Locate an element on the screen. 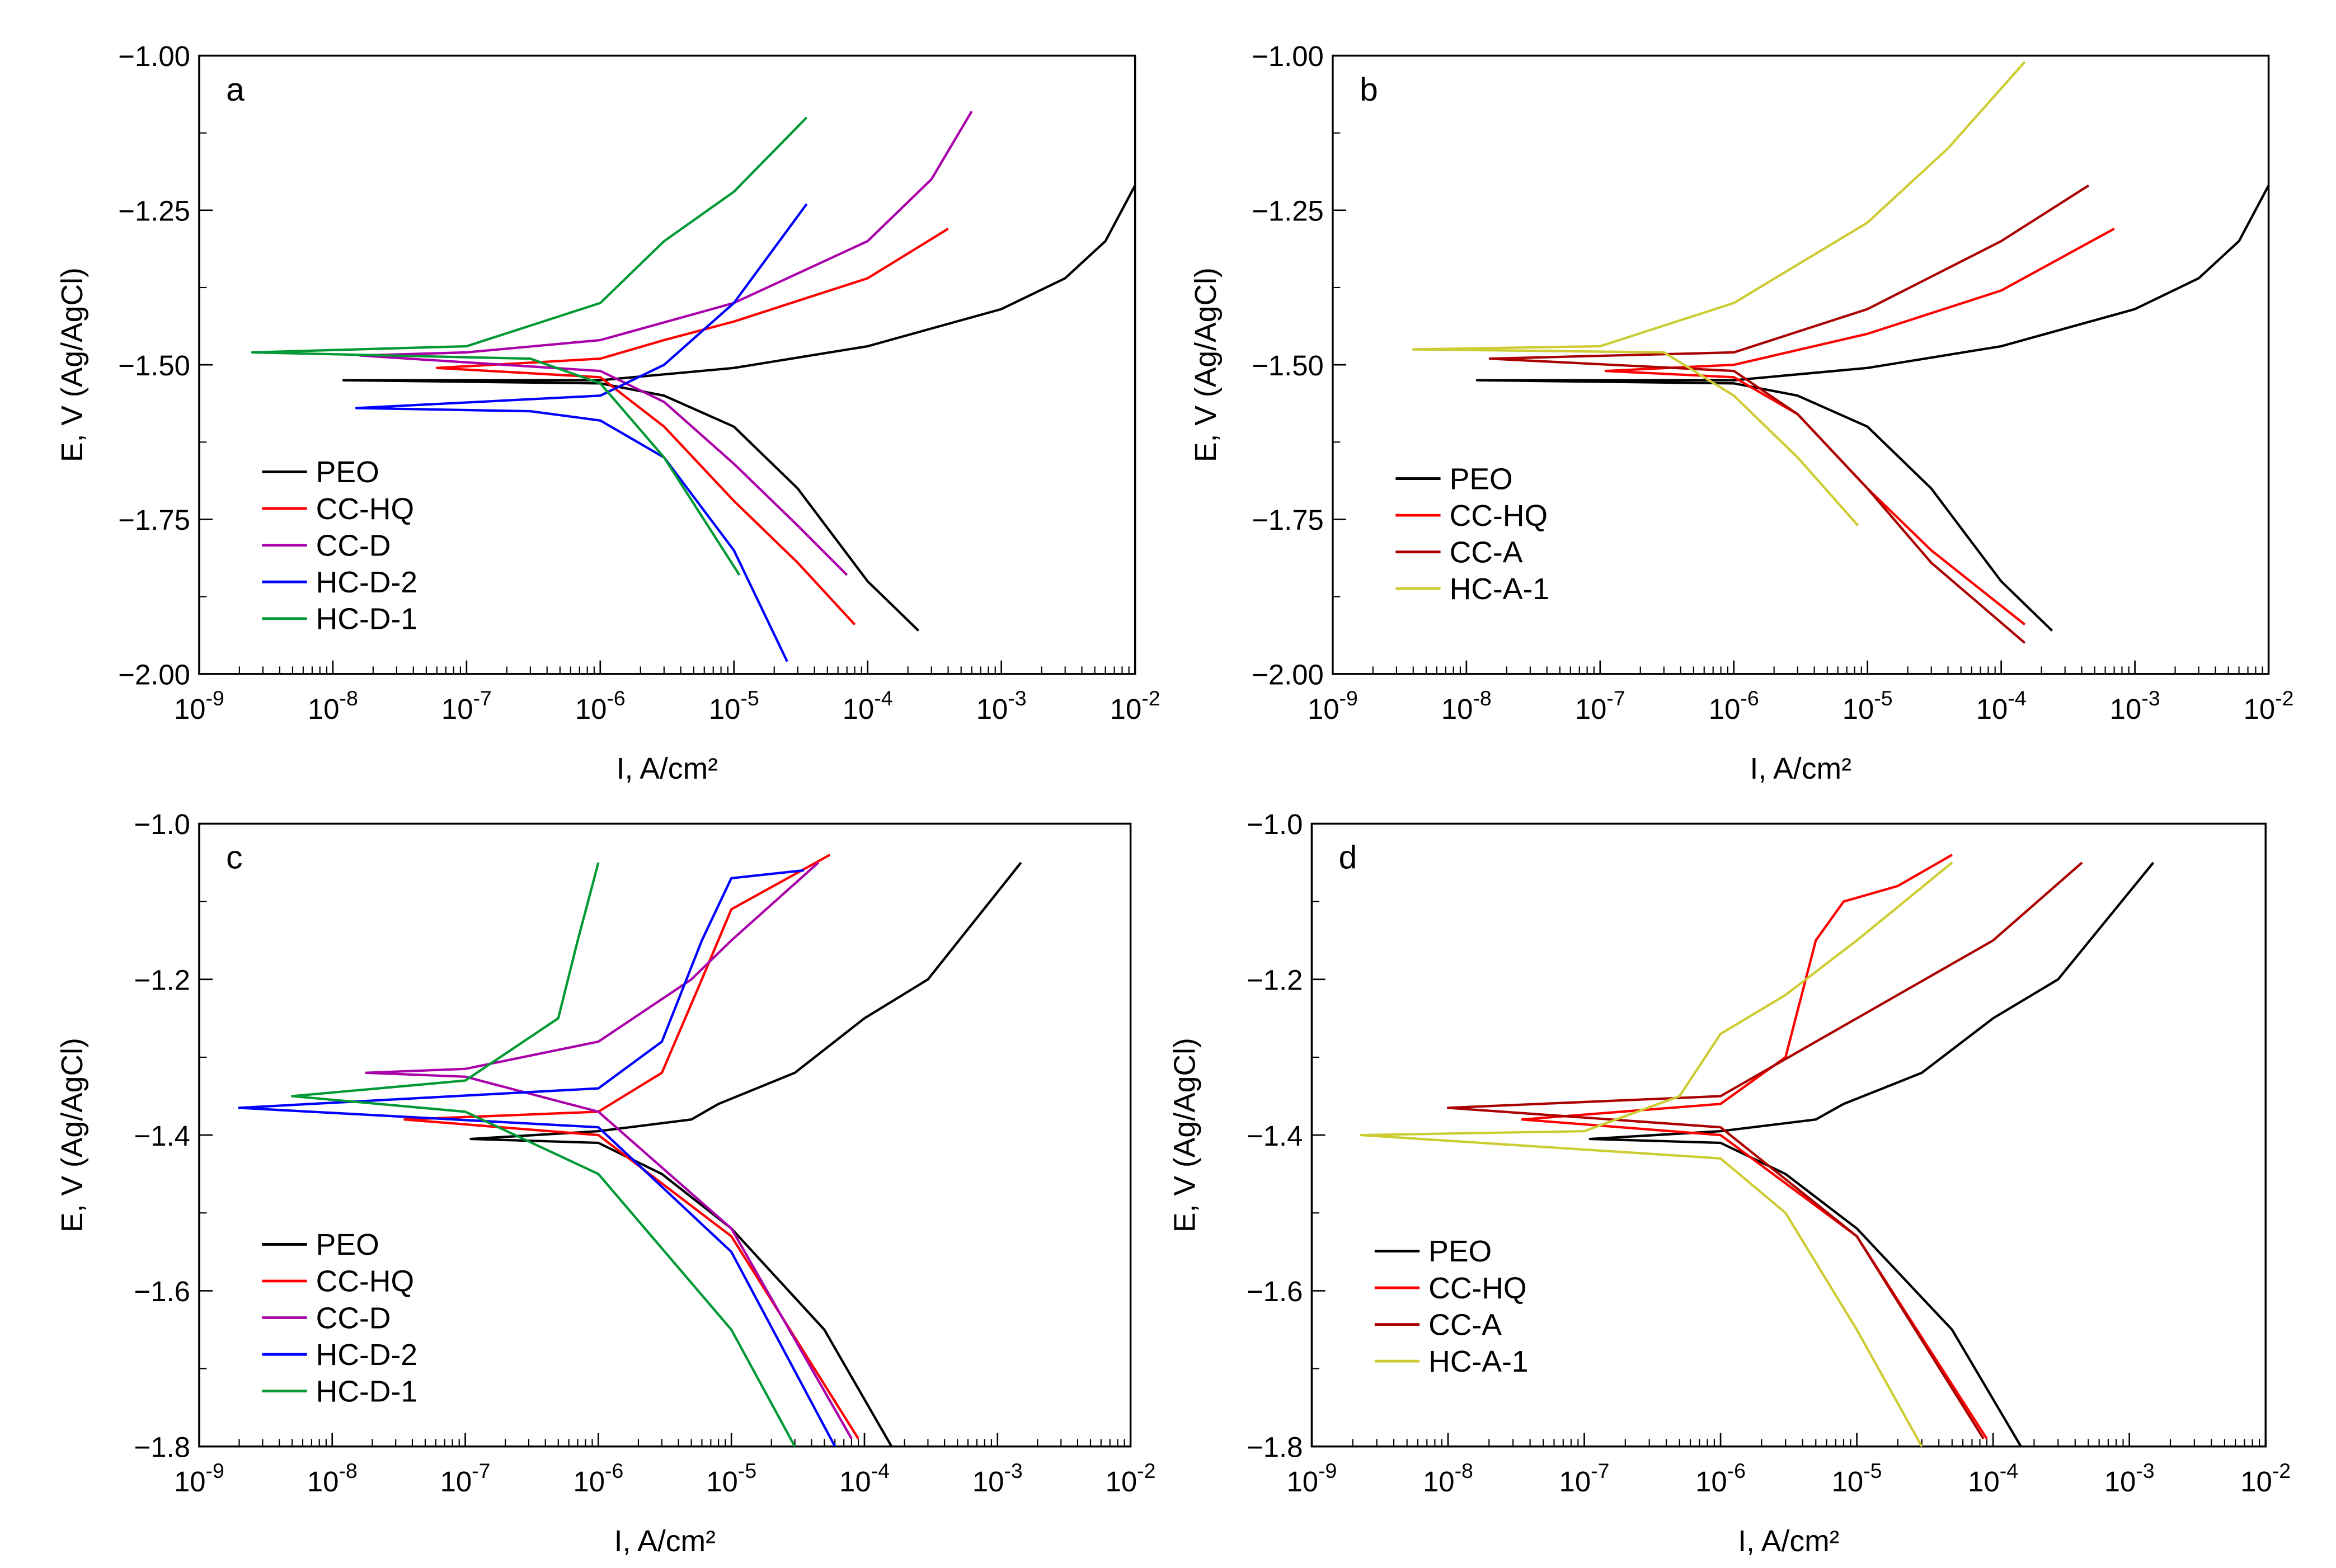  panel-letter: b is located at coordinates (1369, 90).